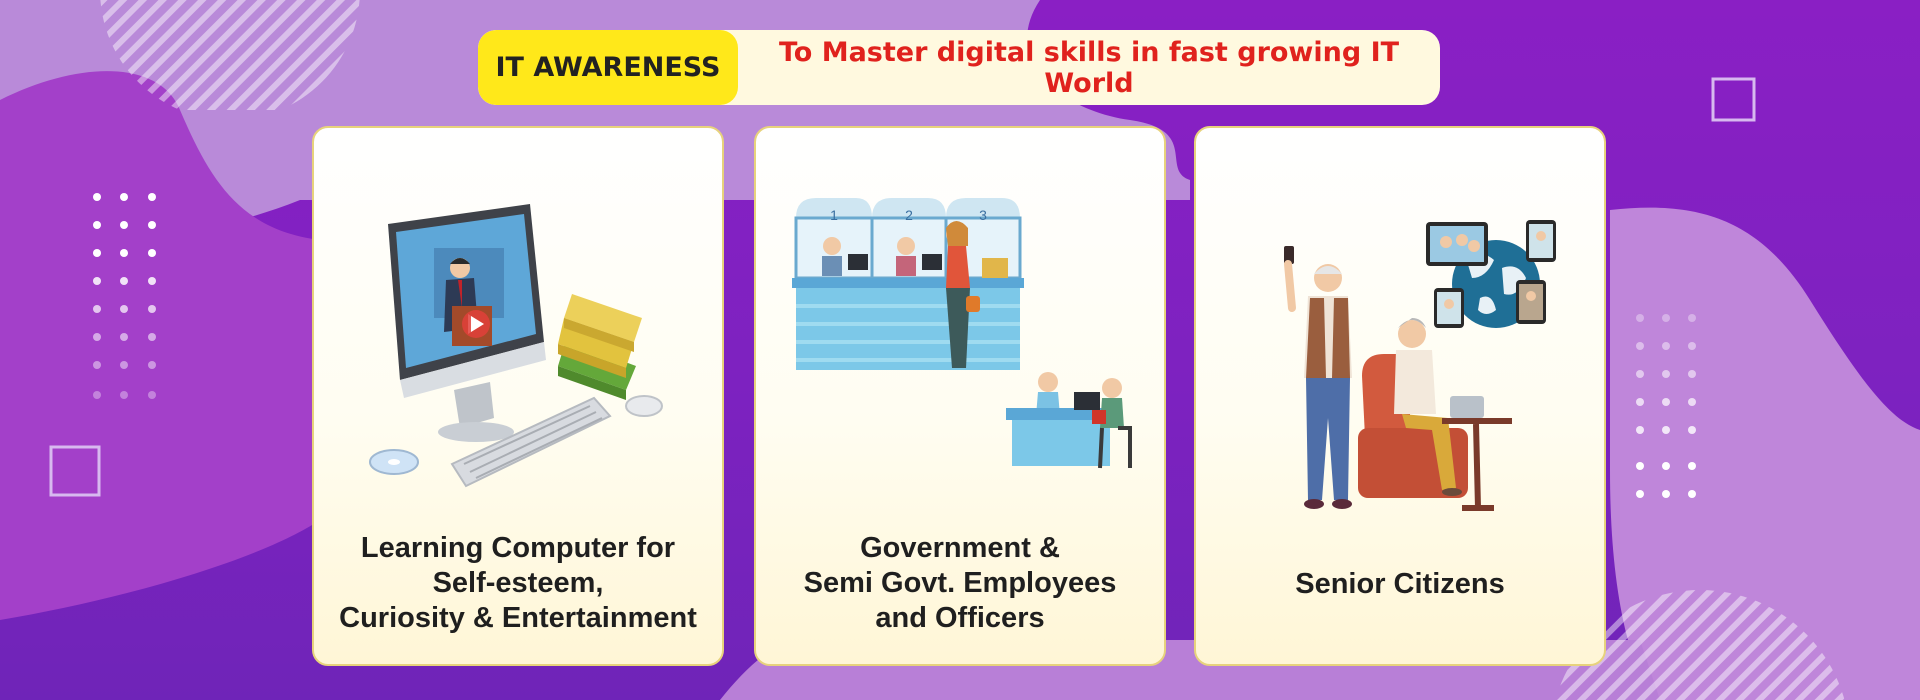 The height and width of the screenshot is (700, 1920). I want to click on dot-grid-left, so click(124, 296).